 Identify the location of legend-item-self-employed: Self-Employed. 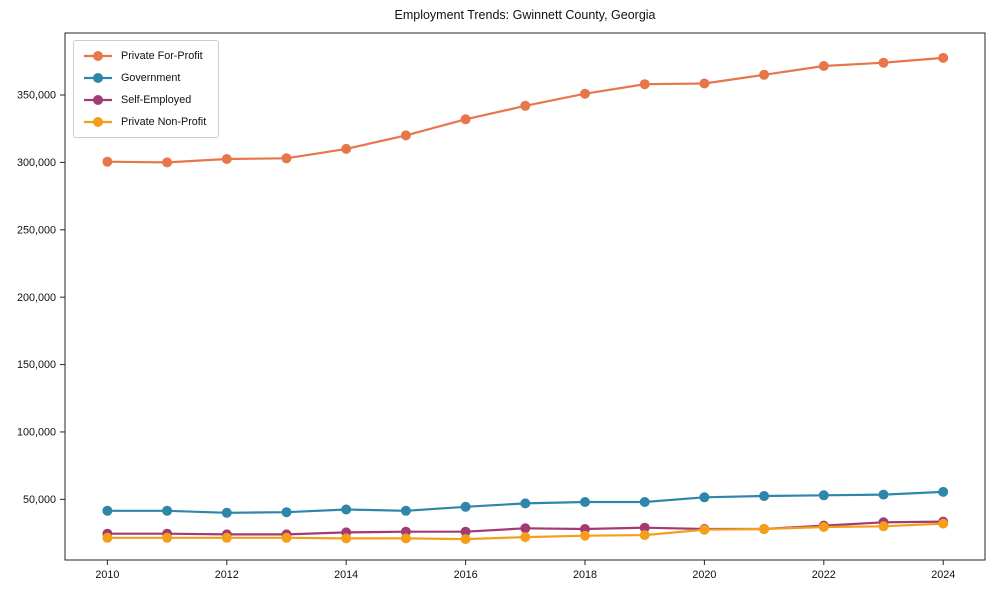
(144, 100).